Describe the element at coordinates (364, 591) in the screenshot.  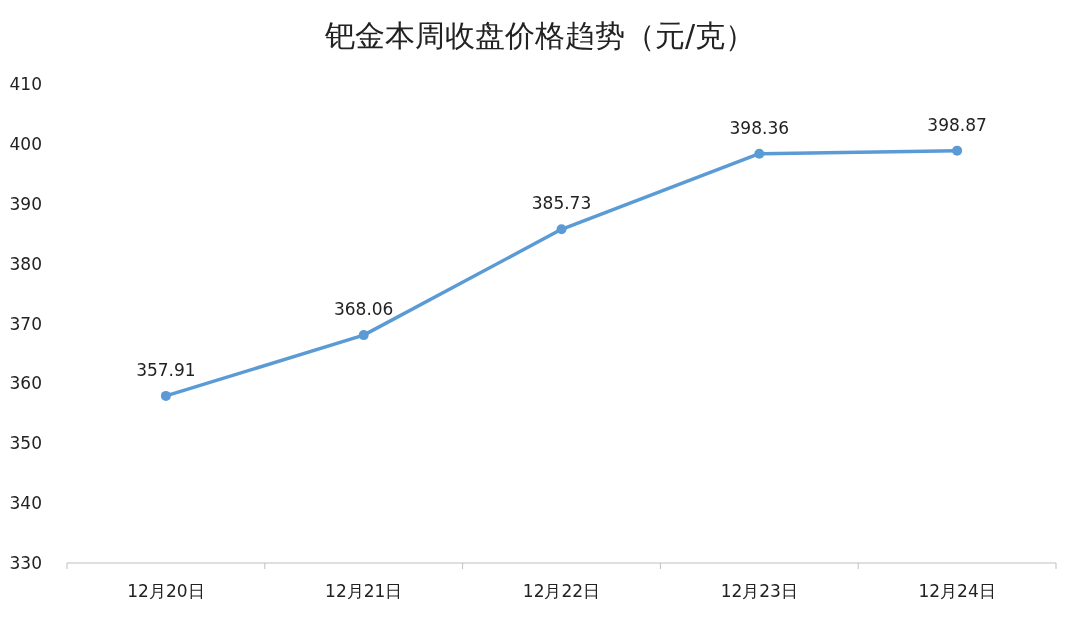
I see `x-tick-label: 12月21日` at that location.